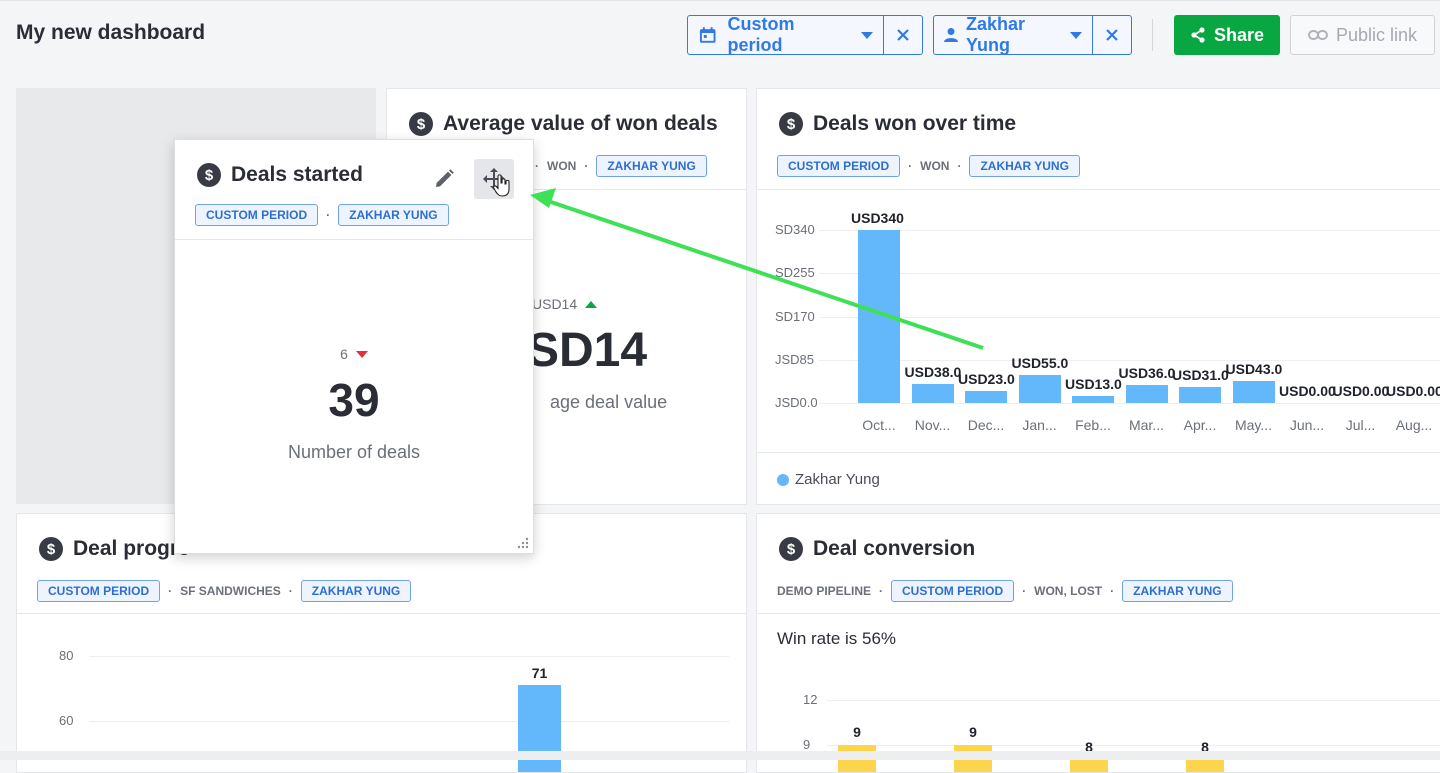 The width and height of the screenshot is (1440, 773). I want to click on chart-legend: Zakhar Yung, so click(828, 479).